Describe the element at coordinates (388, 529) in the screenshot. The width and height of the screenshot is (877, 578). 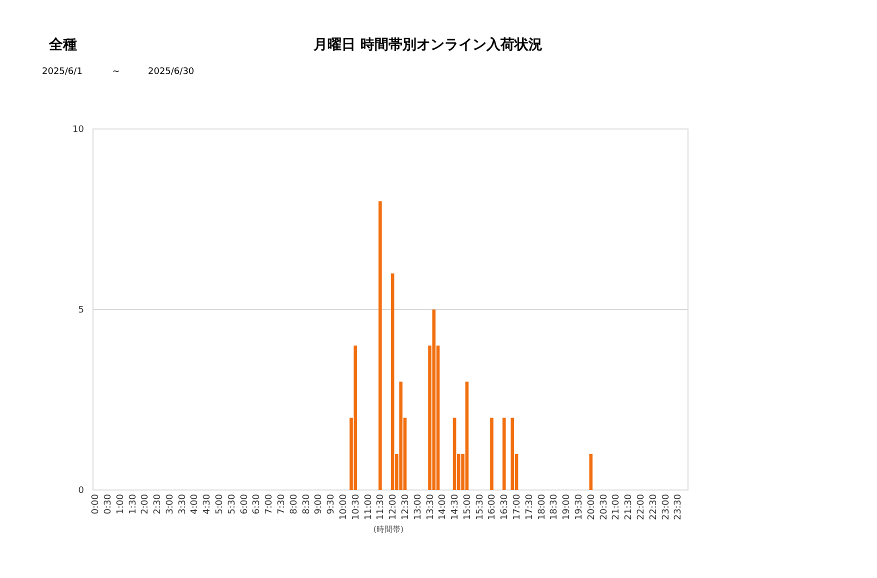
I see `x-axis-title: (時間帯)` at that location.